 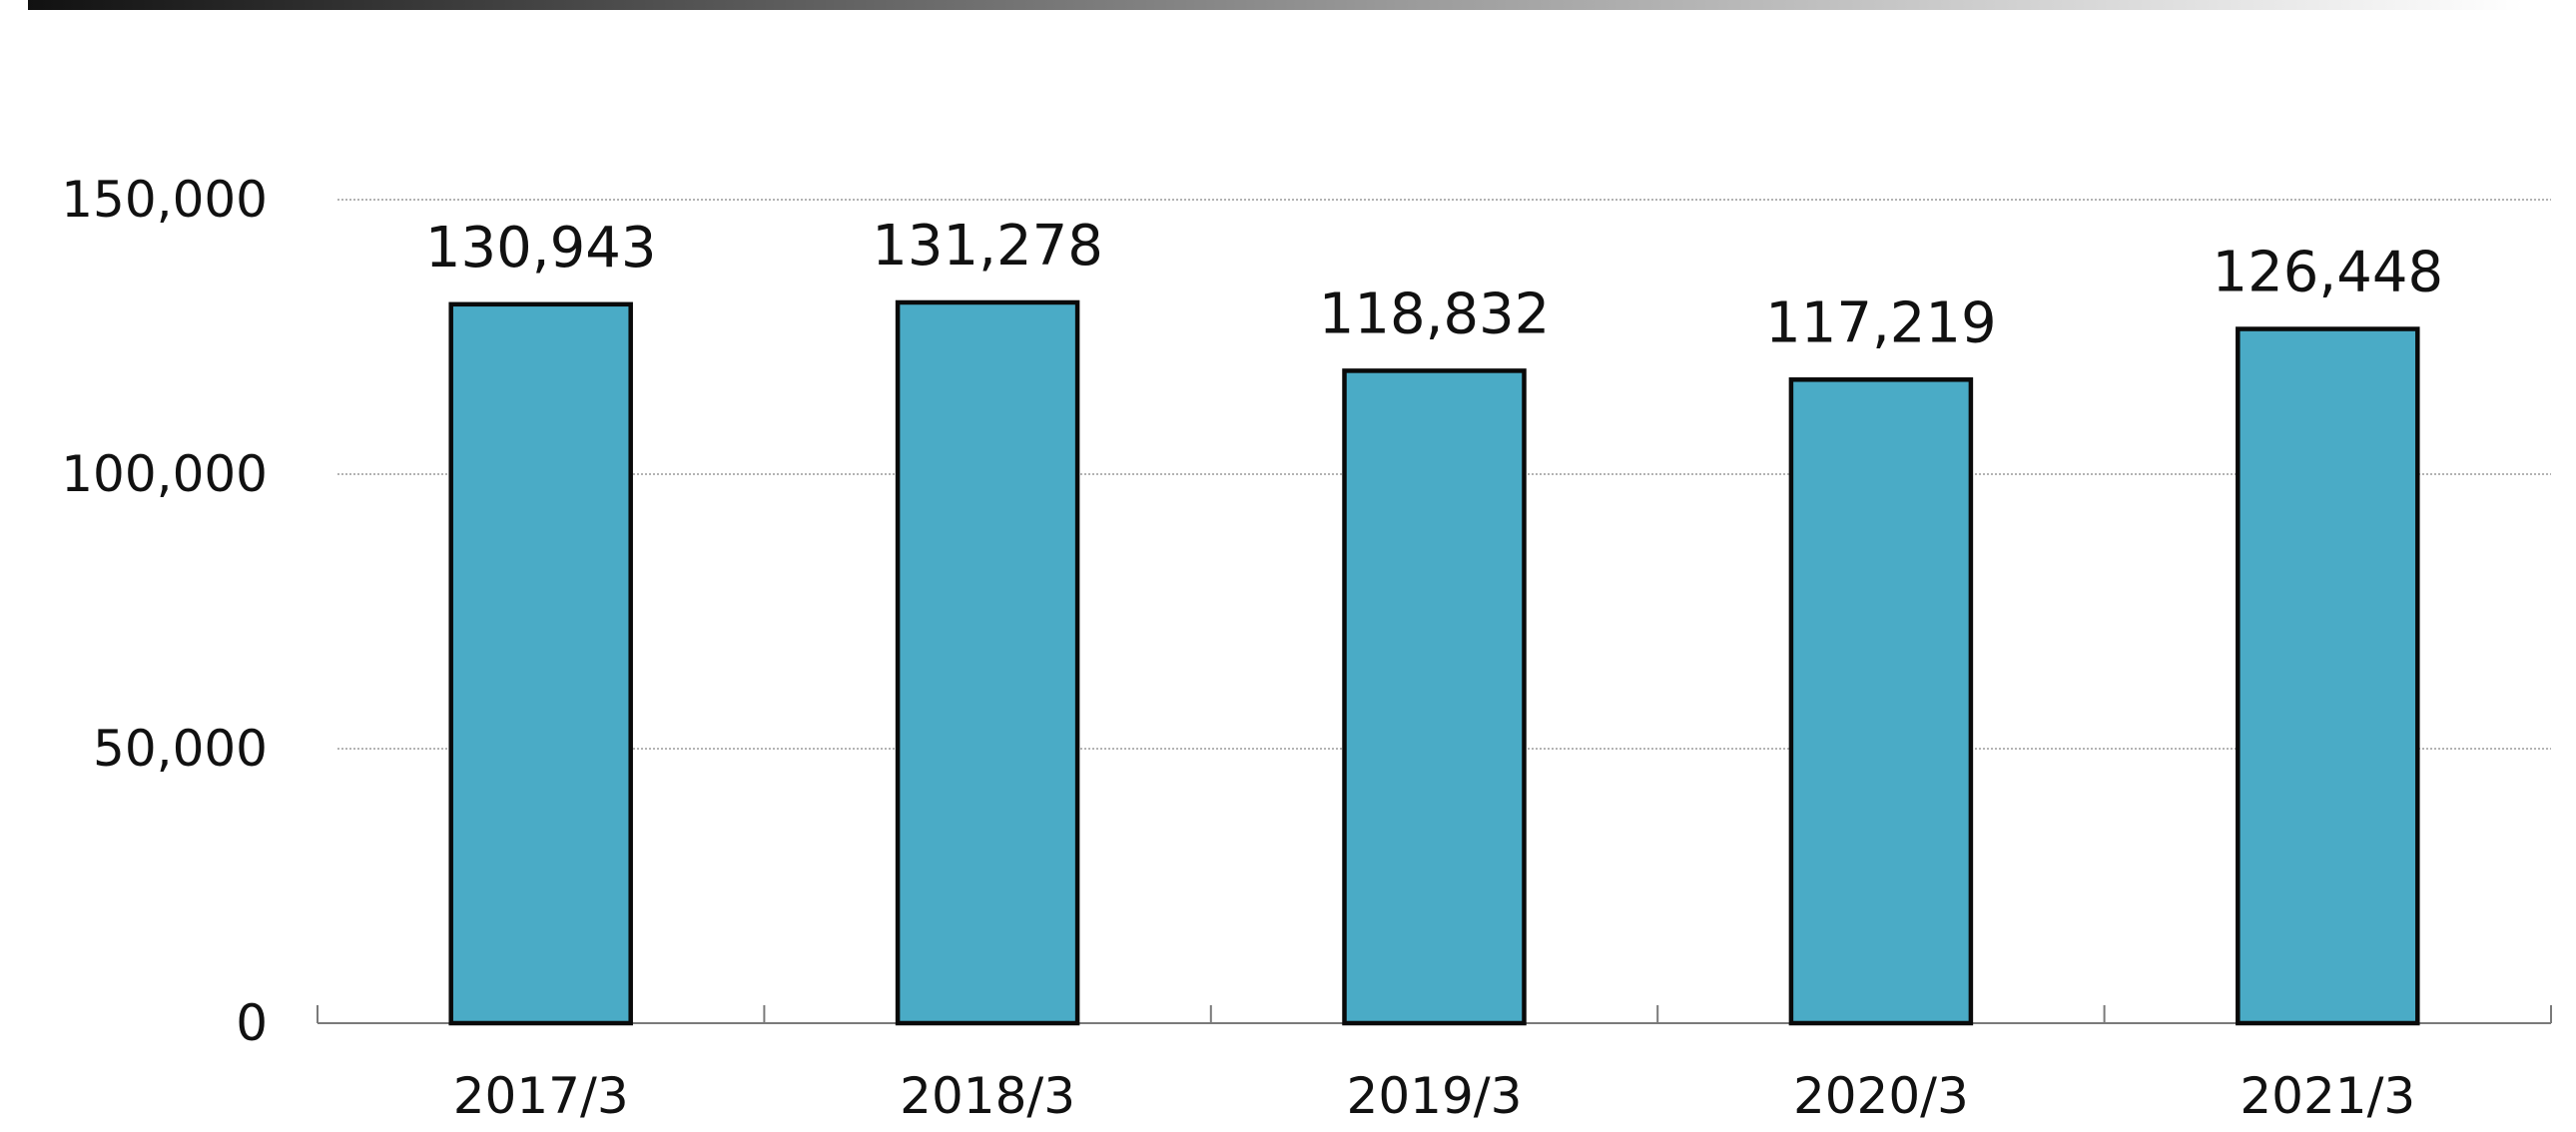 What do you see at coordinates (987, 246) in the screenshot?
I see `bar-value-label: 131,278` at bounding box center [987, 246].